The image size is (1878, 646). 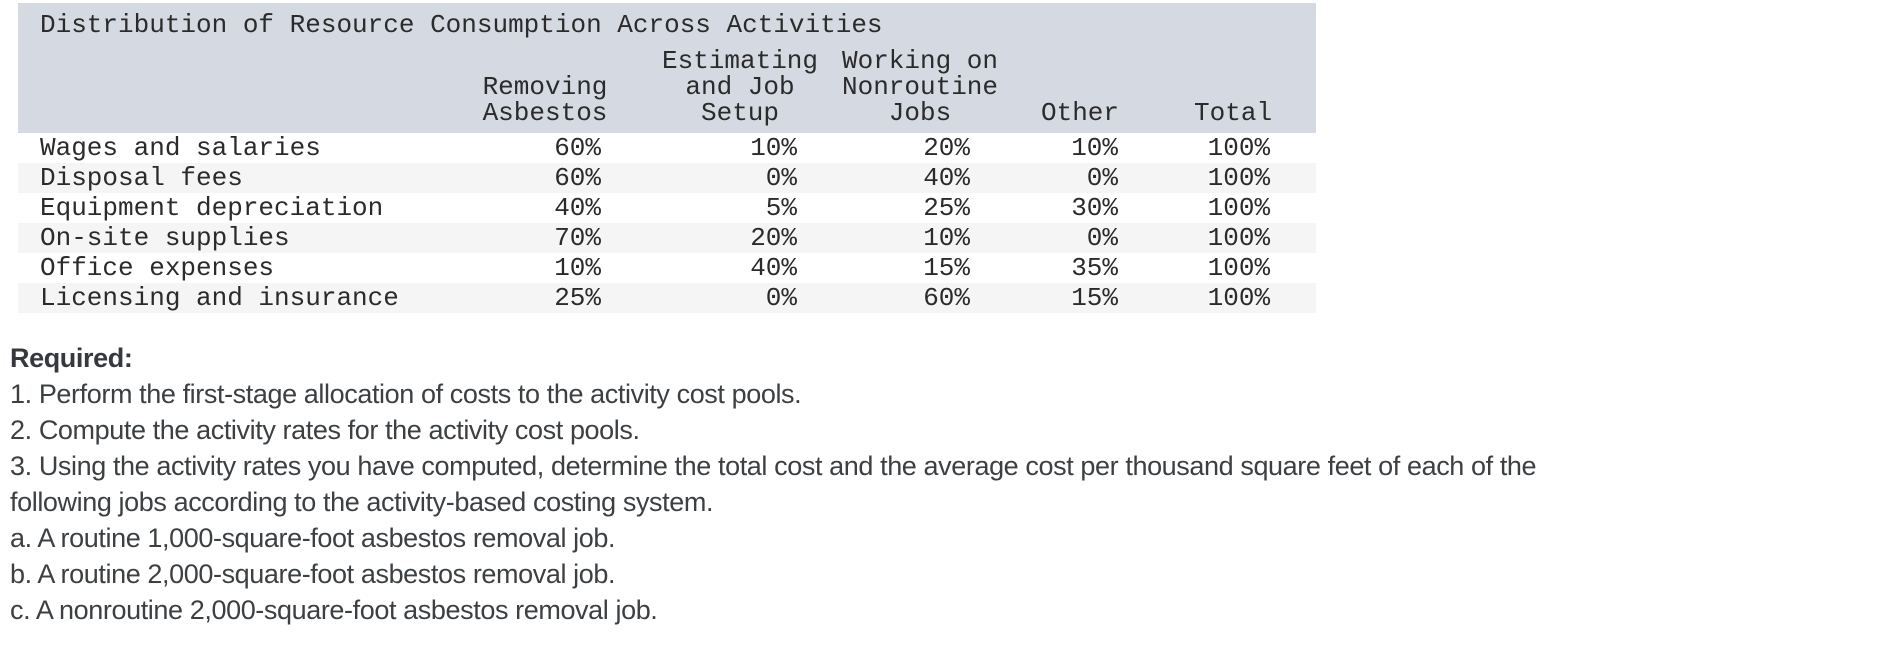 I want to click on column-header-line: Removing, so click(x=545, y=87).